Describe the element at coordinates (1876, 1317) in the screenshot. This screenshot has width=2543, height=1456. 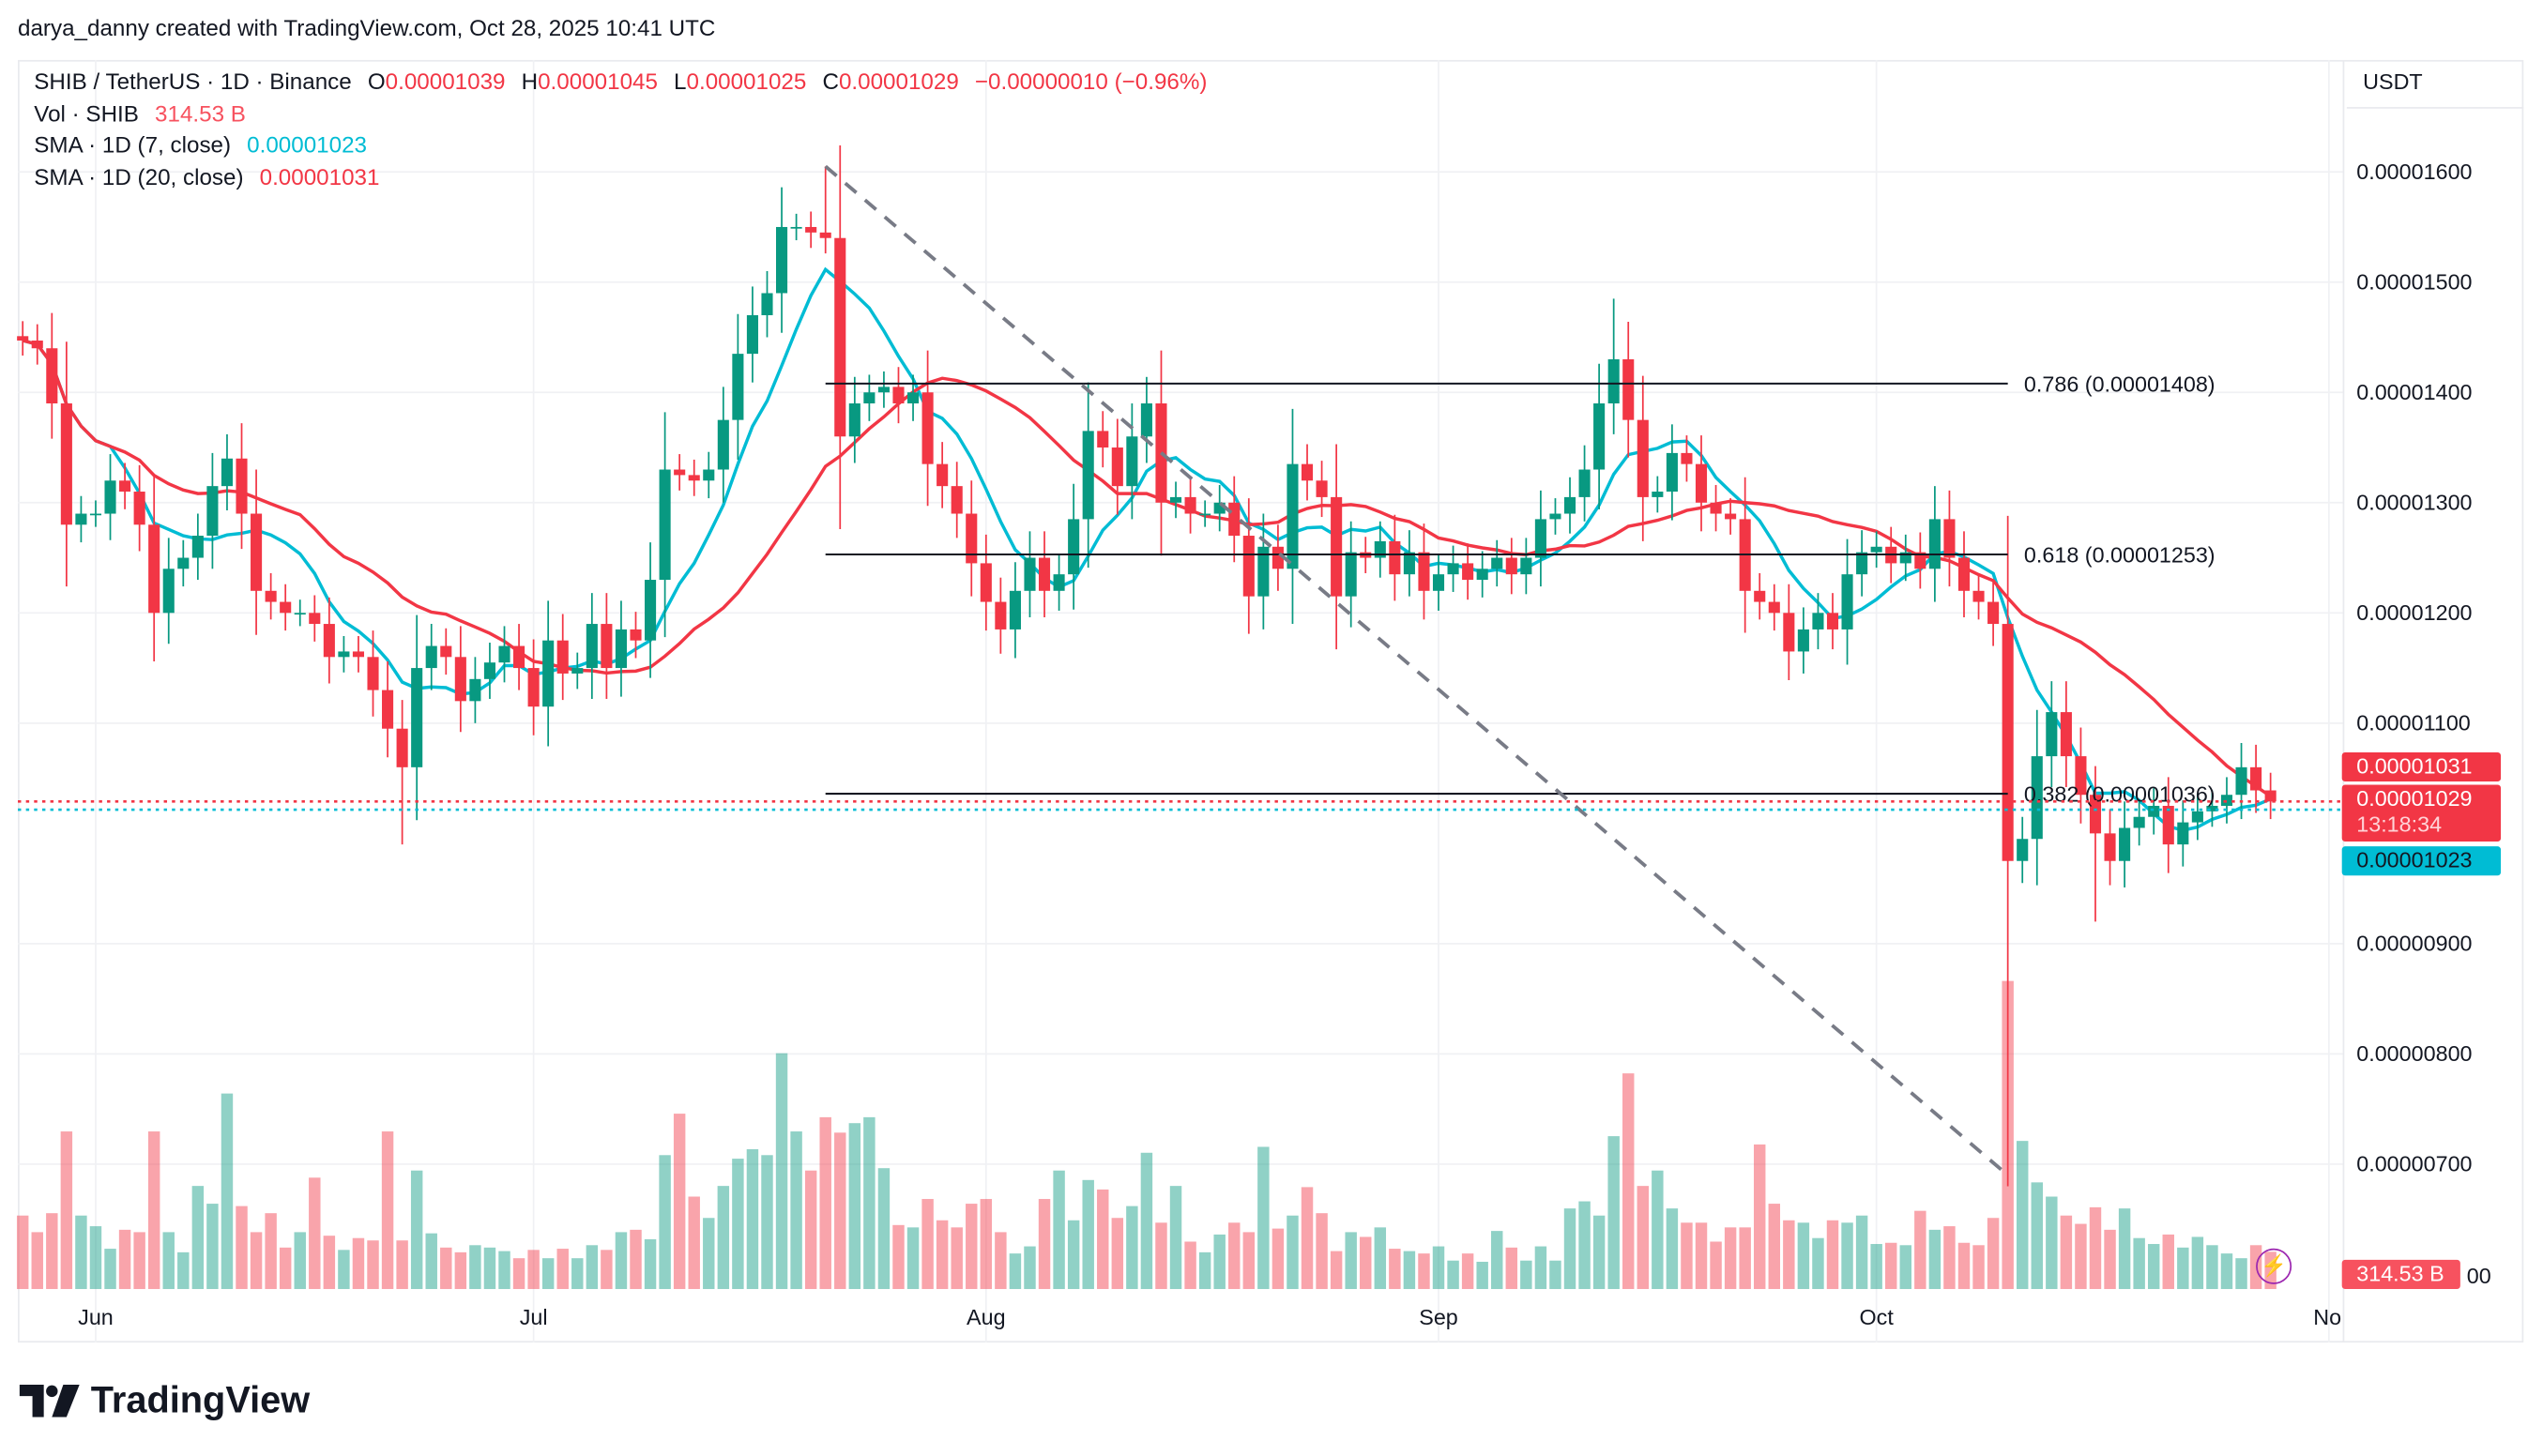
I see `x-tick-label: Oct` at that location.